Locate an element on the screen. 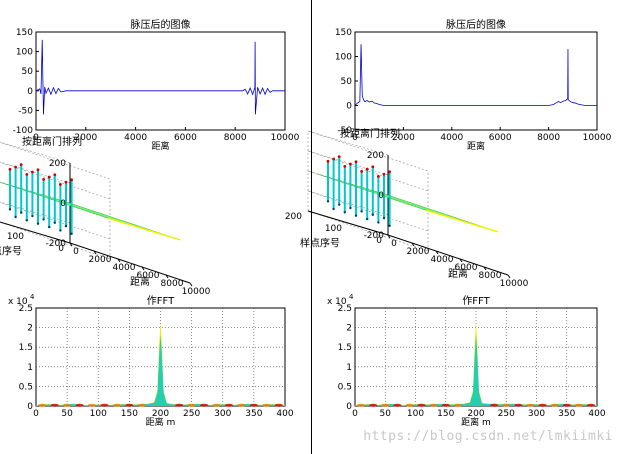 This screenshot has height=454, width=621. x-tick-label-3-4: 8000 is located at coordinates (548, 138).